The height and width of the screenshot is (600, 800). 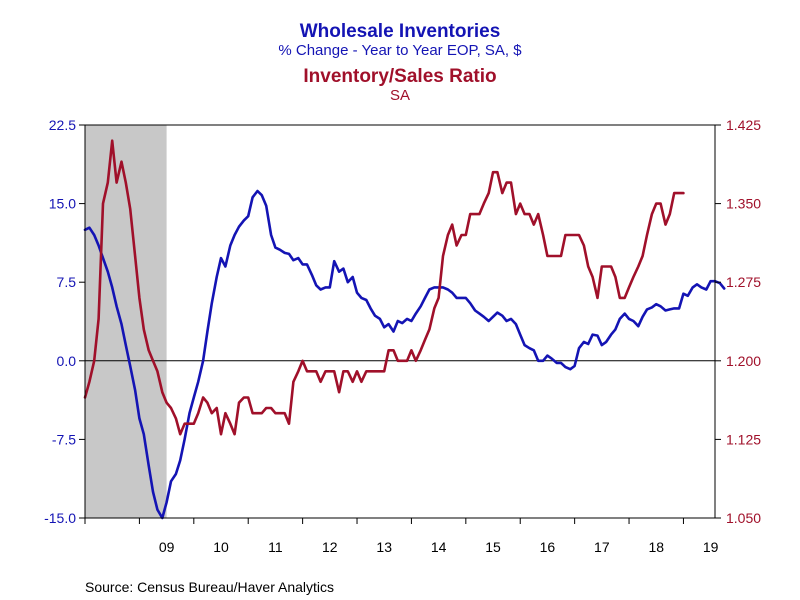 I want to click on x-tick-label: 12, so click(x=330, y=547).